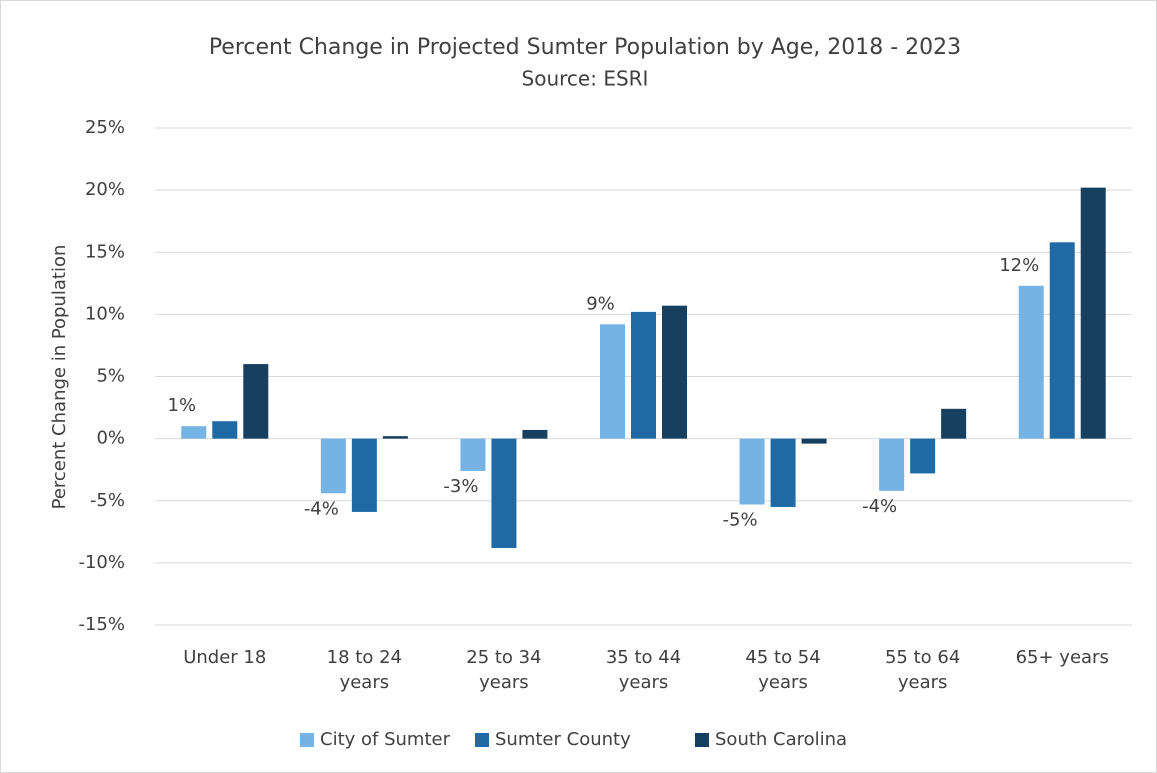  I want to click on x-tick-label: 55 to 64 years, so click(922, 670).